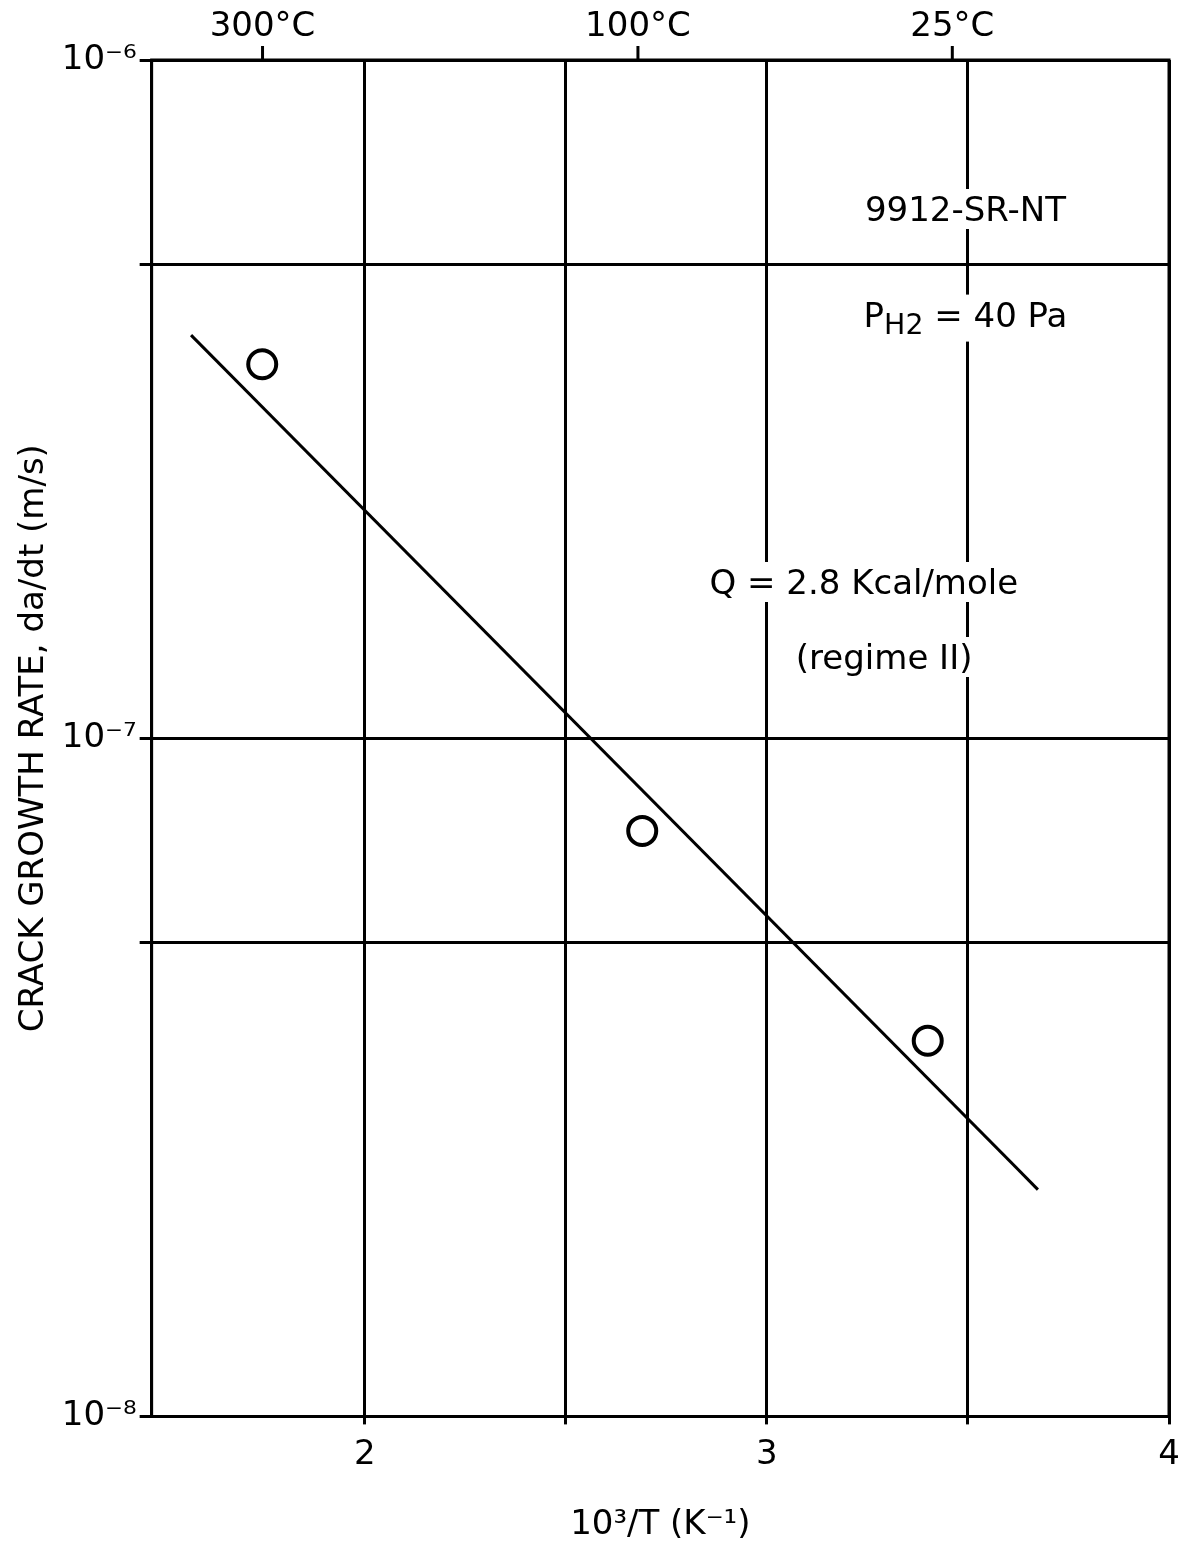 Image resolution: width=1199 pixels, height=1560 pixels. Describe the element at coordinates (262, 24) in the screenshot. I see `text: 300°C` at that location.